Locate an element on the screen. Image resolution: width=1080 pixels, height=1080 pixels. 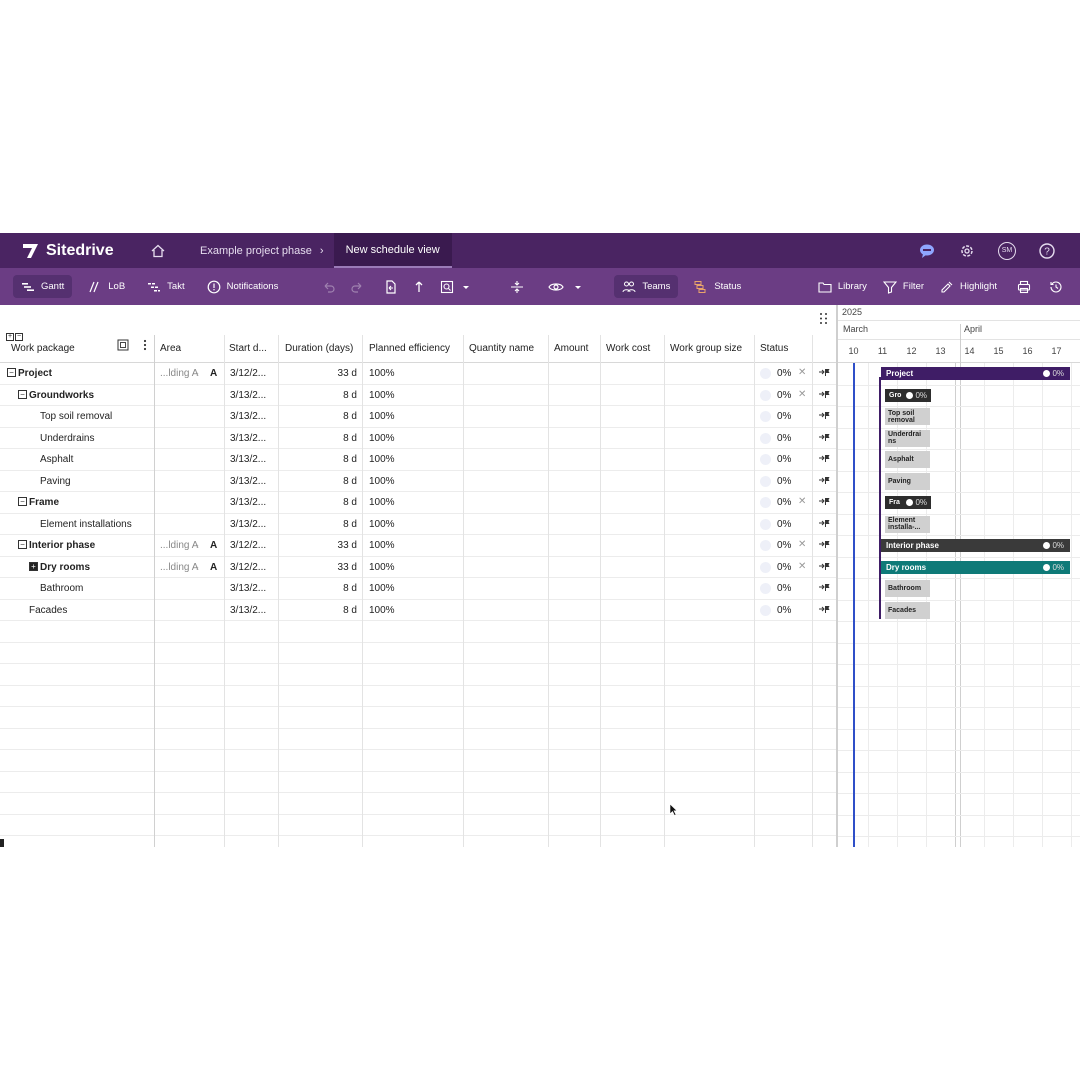
history-icon is located at coordinates (1056, 287).